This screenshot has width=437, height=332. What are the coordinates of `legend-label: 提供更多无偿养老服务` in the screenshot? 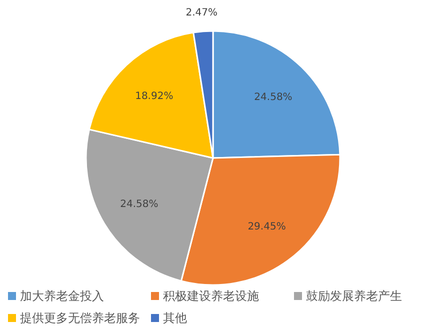 It's located at (80, 318).